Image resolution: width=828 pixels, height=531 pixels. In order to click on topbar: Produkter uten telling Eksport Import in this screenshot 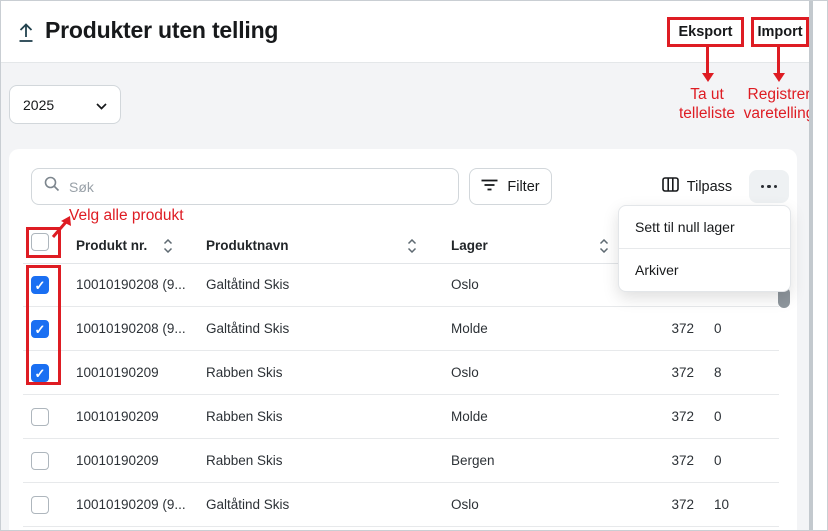, I will do `click(406, 32)`.